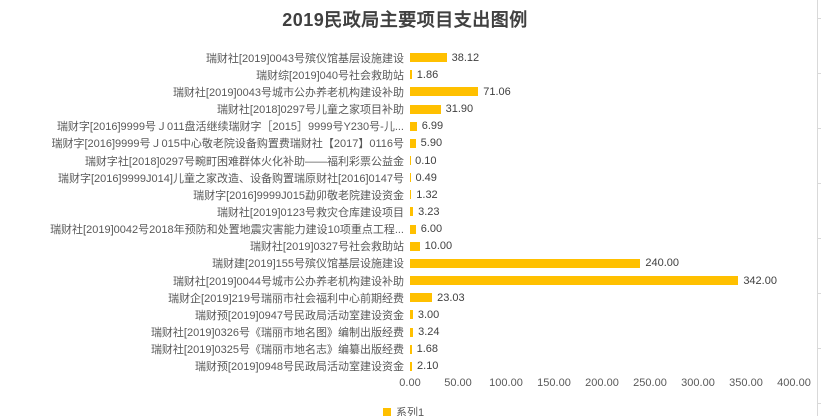 This screenshot has width=821, height=416. I want to click on value-label: 31.90, so click(459, 109).